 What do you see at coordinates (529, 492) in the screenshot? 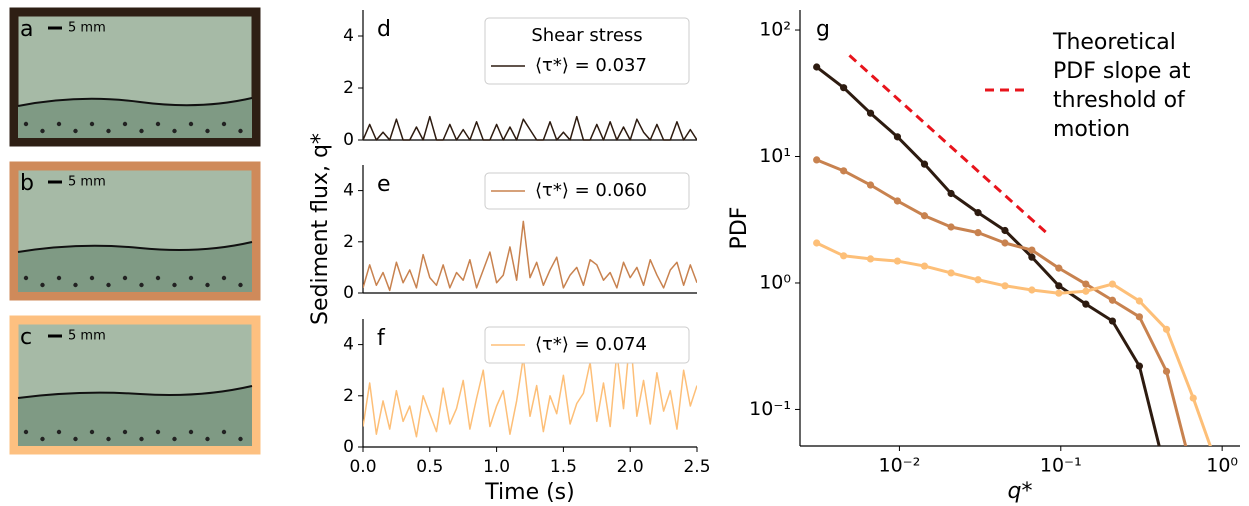
I see `x-axis-label: Time (s)` at bounding box center [529, 492].